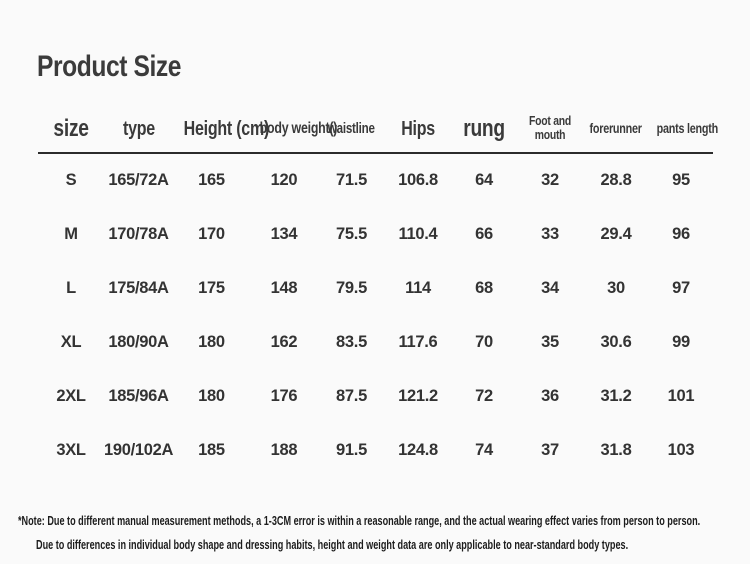 Image resolution: width=750 pixels, height=564 pixels. I want to click on cell-rung: 66, so click(484, 233).